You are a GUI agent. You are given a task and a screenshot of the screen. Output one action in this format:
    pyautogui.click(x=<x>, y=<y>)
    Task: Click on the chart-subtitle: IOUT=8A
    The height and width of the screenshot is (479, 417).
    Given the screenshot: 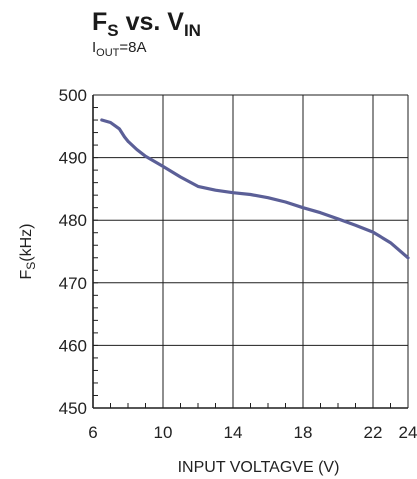 What is the action you would take?
    pyautogui.click(x=119, y=49)
    